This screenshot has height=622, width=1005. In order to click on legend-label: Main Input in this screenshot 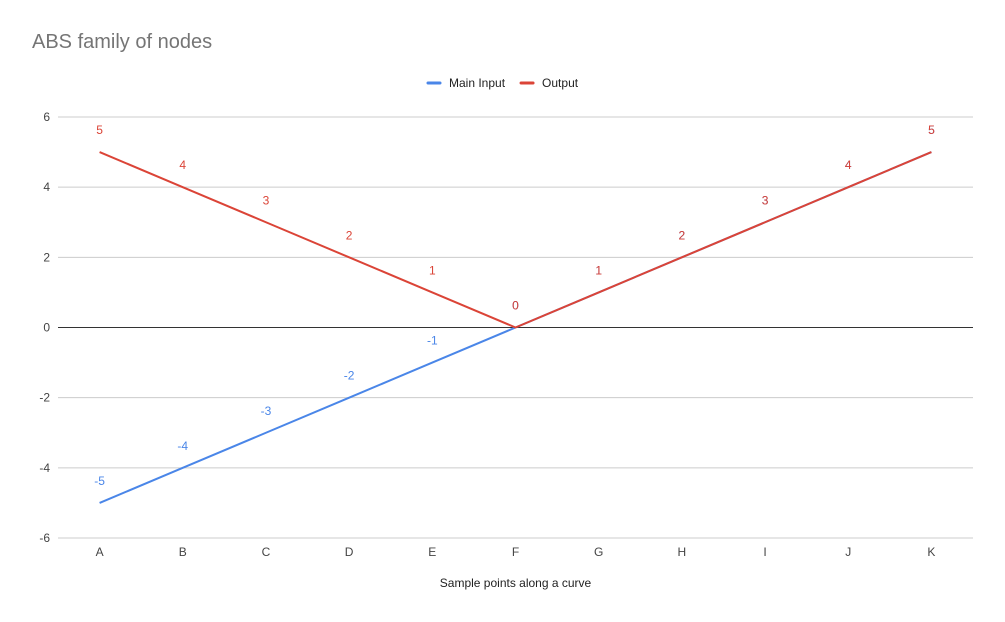, I will do `click(477, 83)`.